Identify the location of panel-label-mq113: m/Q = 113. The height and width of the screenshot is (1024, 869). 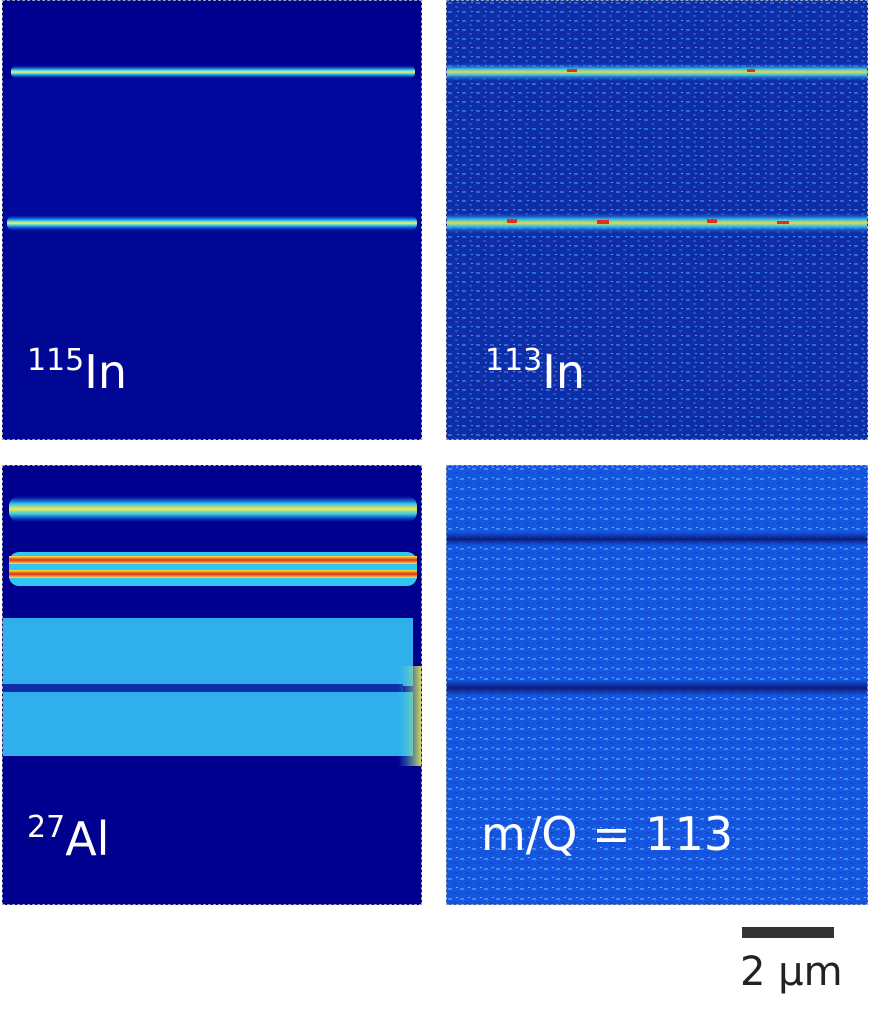
(607, 834).